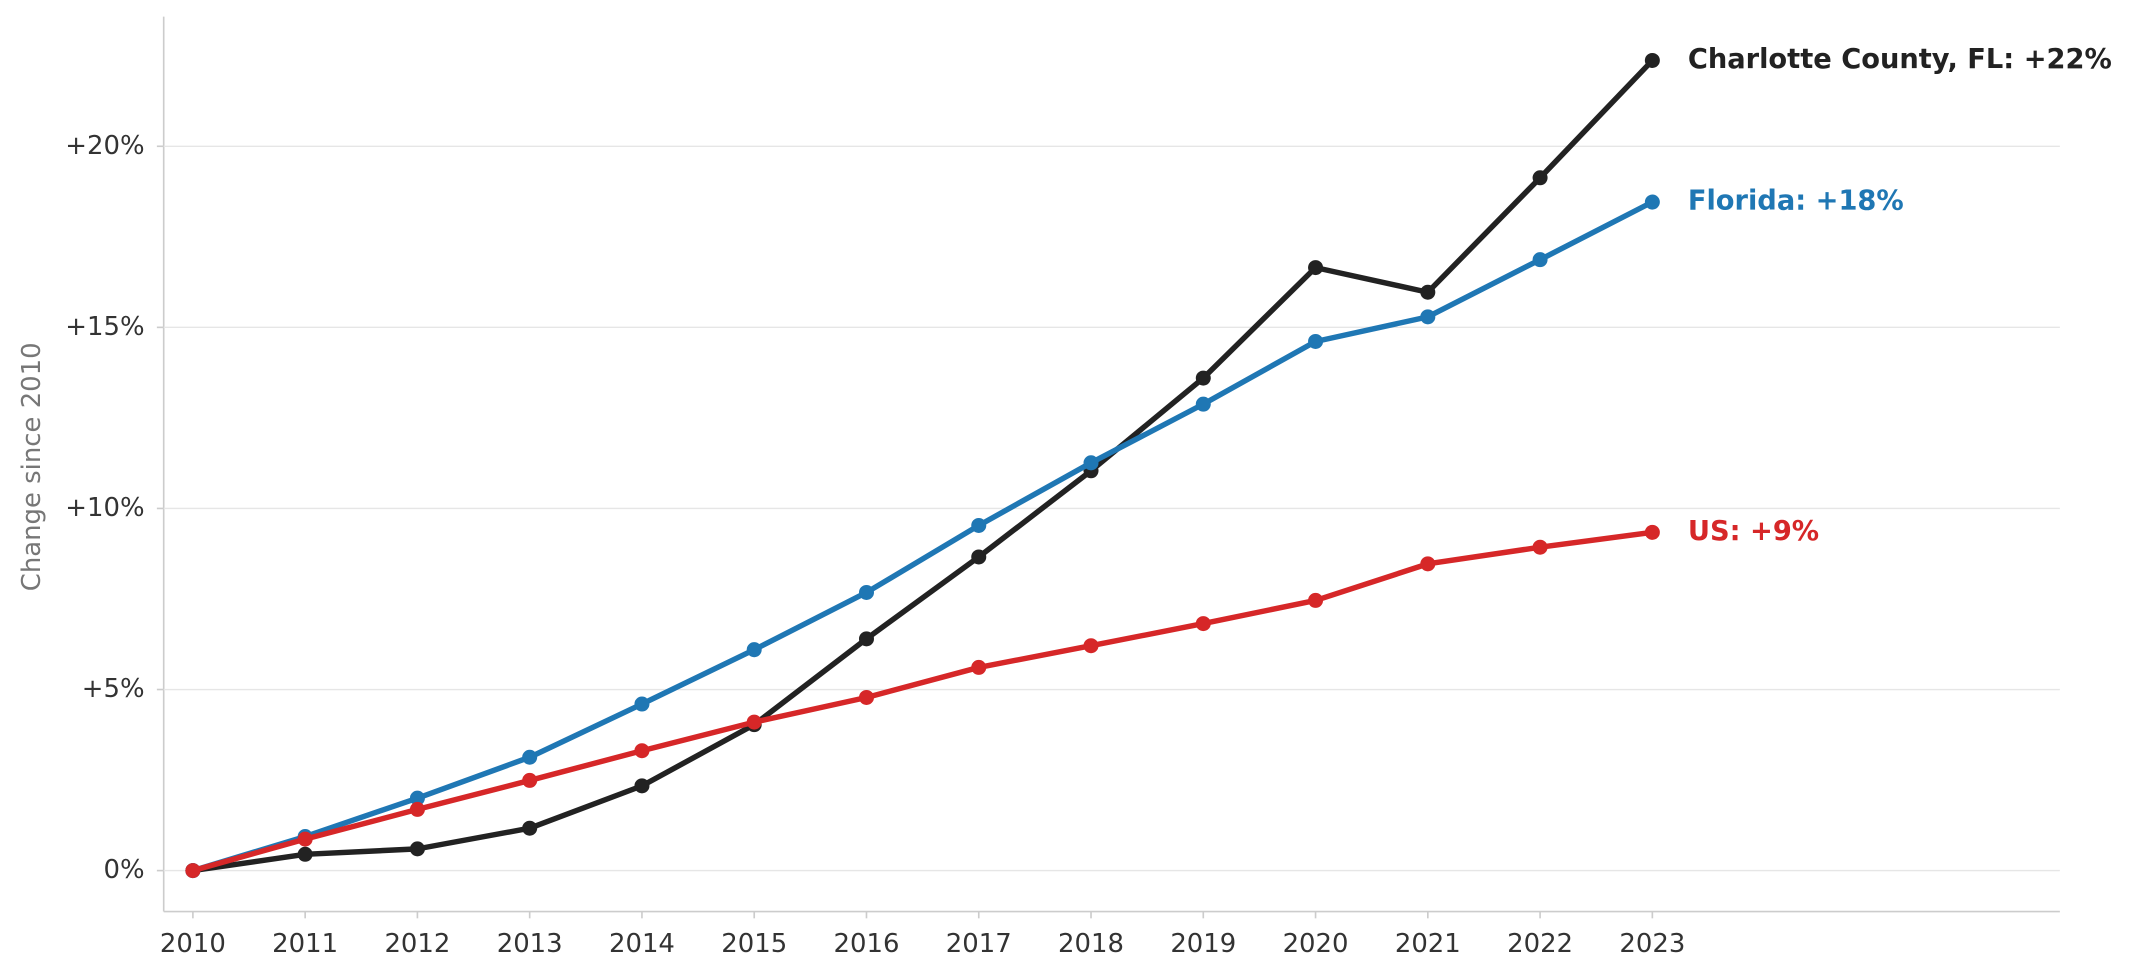 The height and width of the screenshot is (980, 2139). I want to click on x-tick-label: 2016, so click(867, 944).